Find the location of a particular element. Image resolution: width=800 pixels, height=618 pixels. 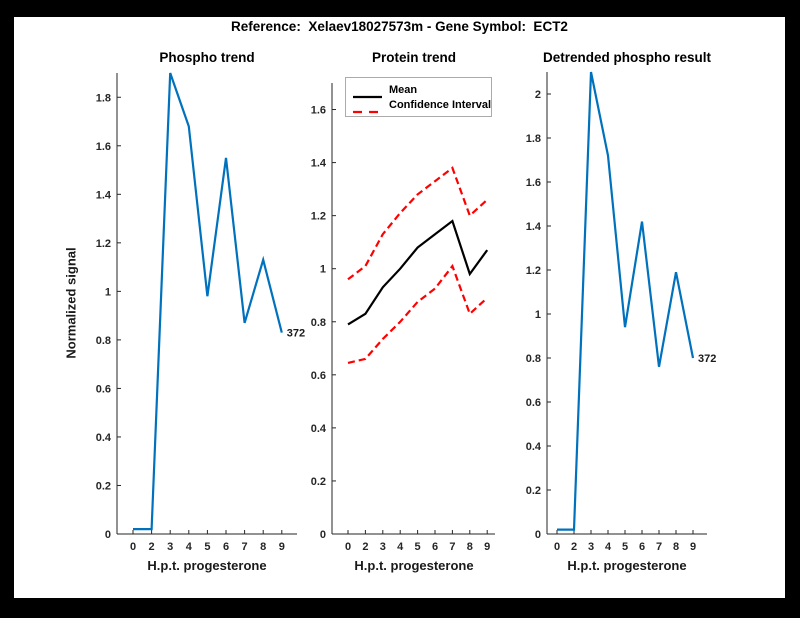

x-axis-label-detrended: H.p.t. progesterone is located at coordinates (627, 565).